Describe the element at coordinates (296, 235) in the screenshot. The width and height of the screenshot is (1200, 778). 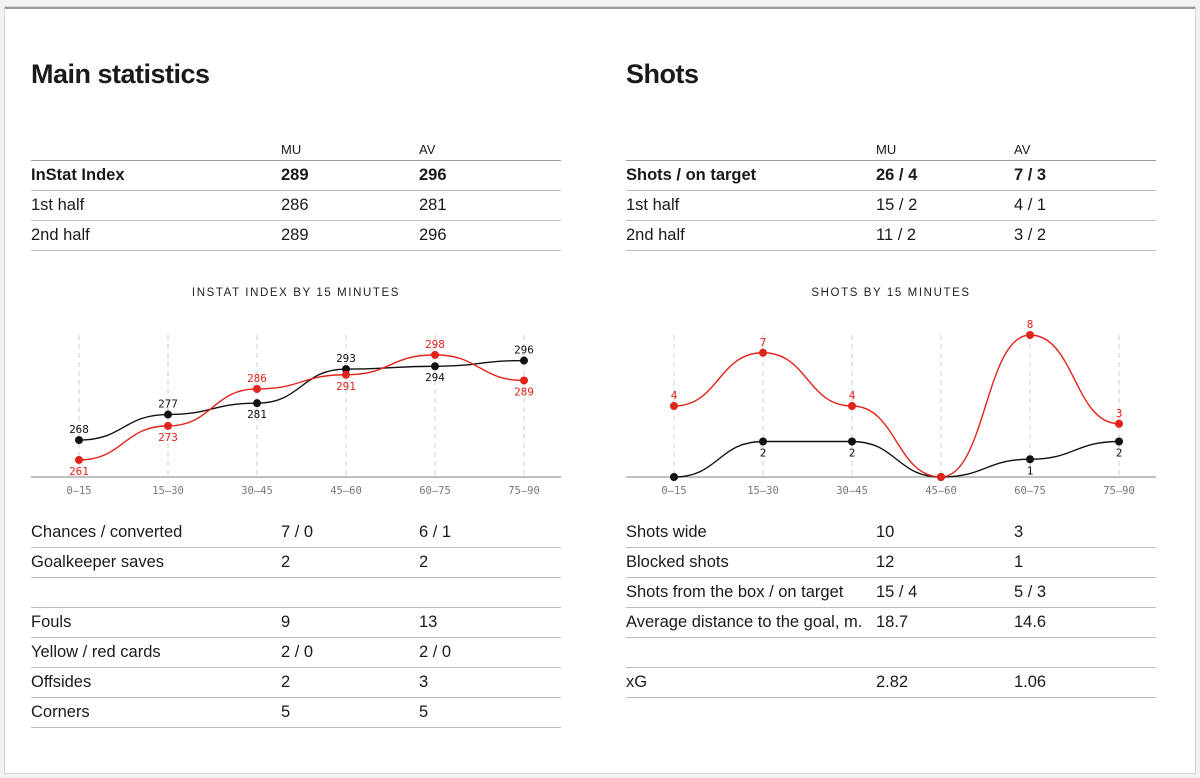
I see `table-row: 2nd half 289 296` at that location.